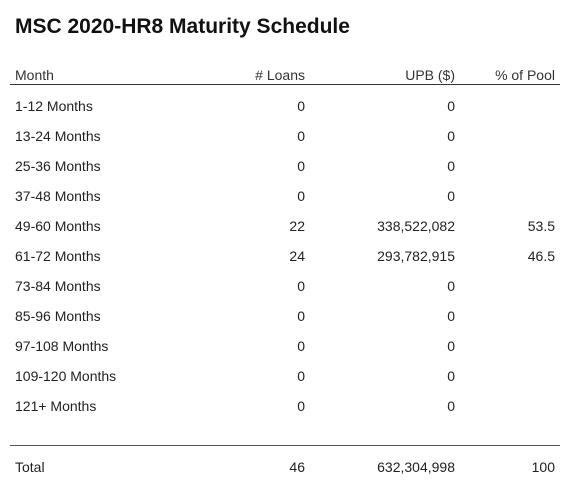 The width and height of the screenshot is (570, 487). What do you see at coordinates (182, 26) in the screenshot?
I see `page-title: MSC 2020-HR8 Maturity Schedule` at bounding box center [182, 26].